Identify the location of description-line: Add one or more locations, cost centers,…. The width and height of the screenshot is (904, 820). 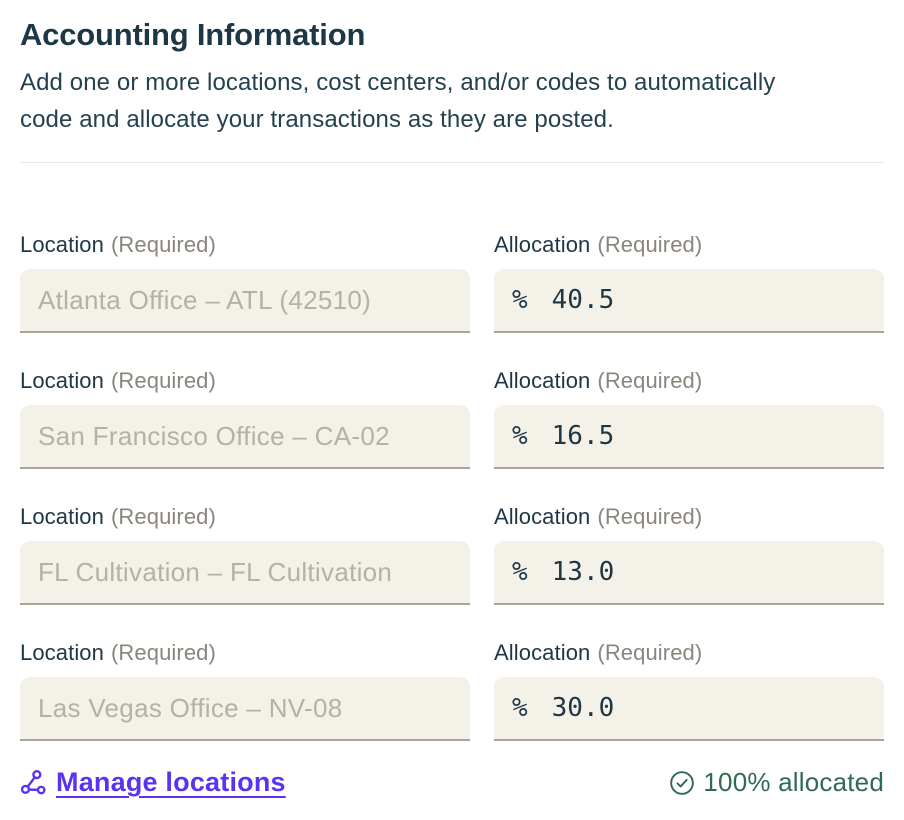
(398, 82).